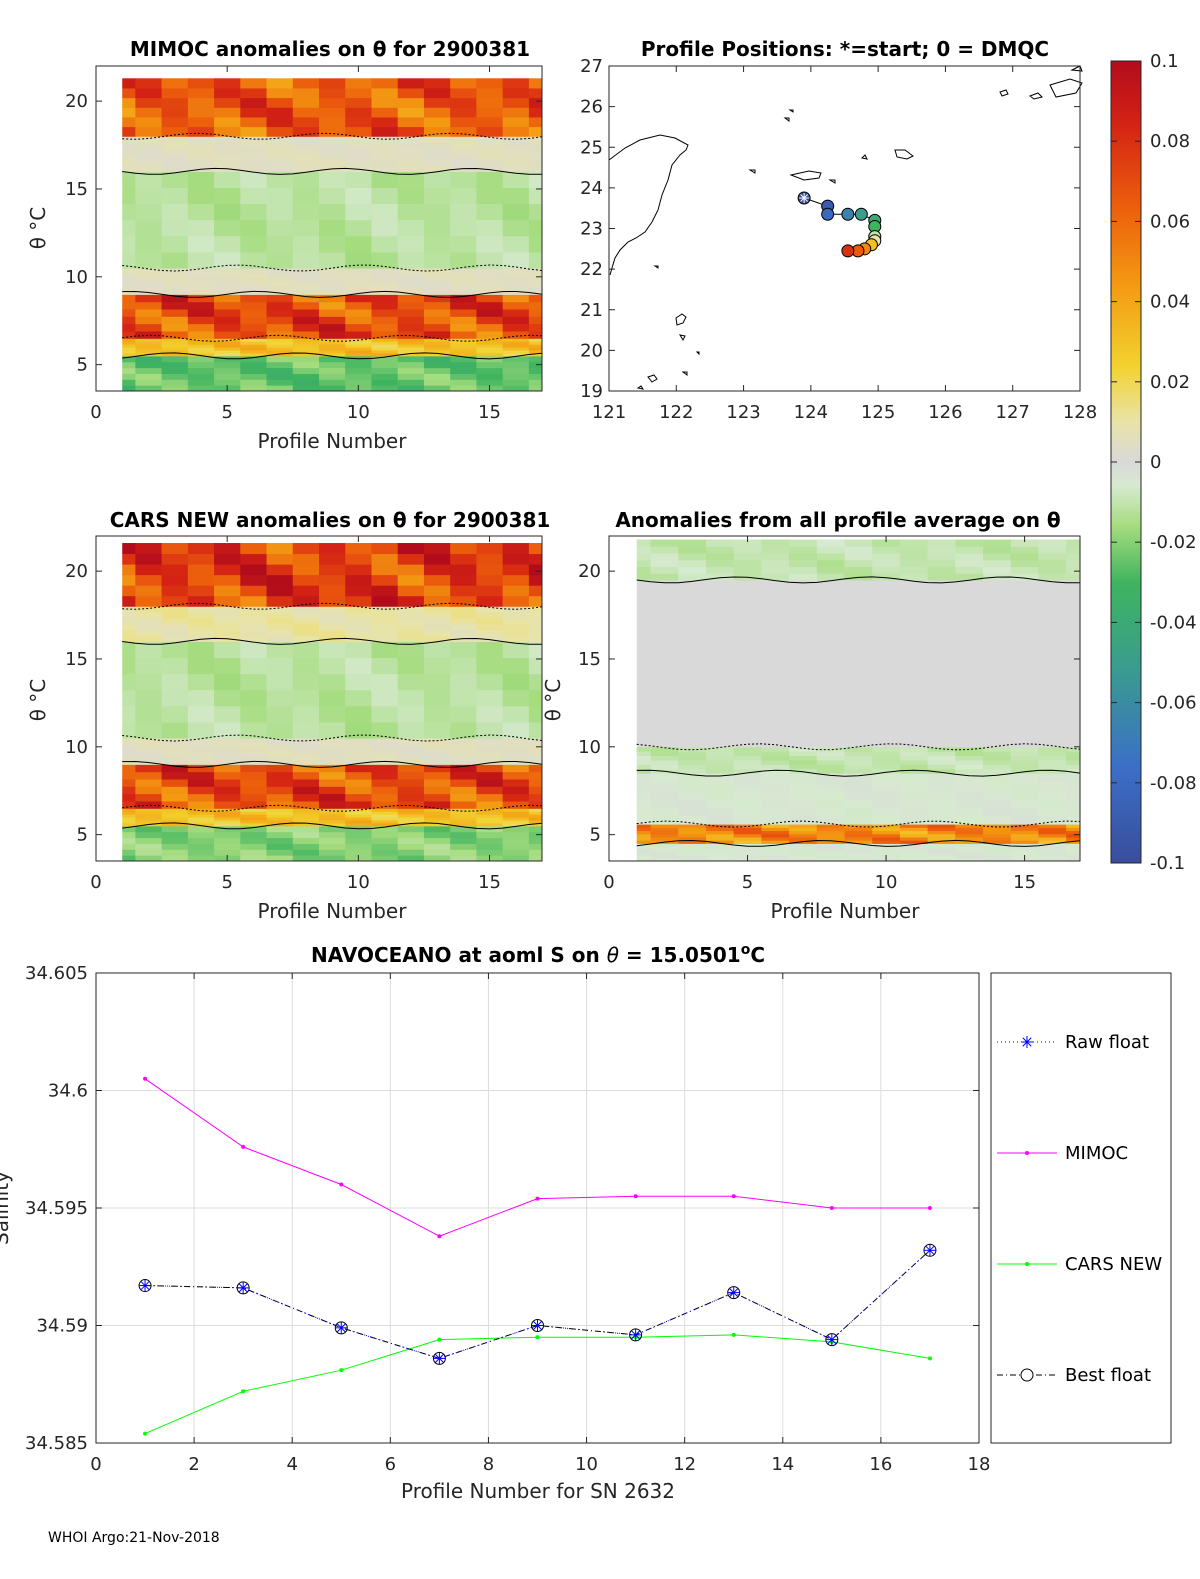  I want to click on x-tick-label: 18, so click(979, 1464).